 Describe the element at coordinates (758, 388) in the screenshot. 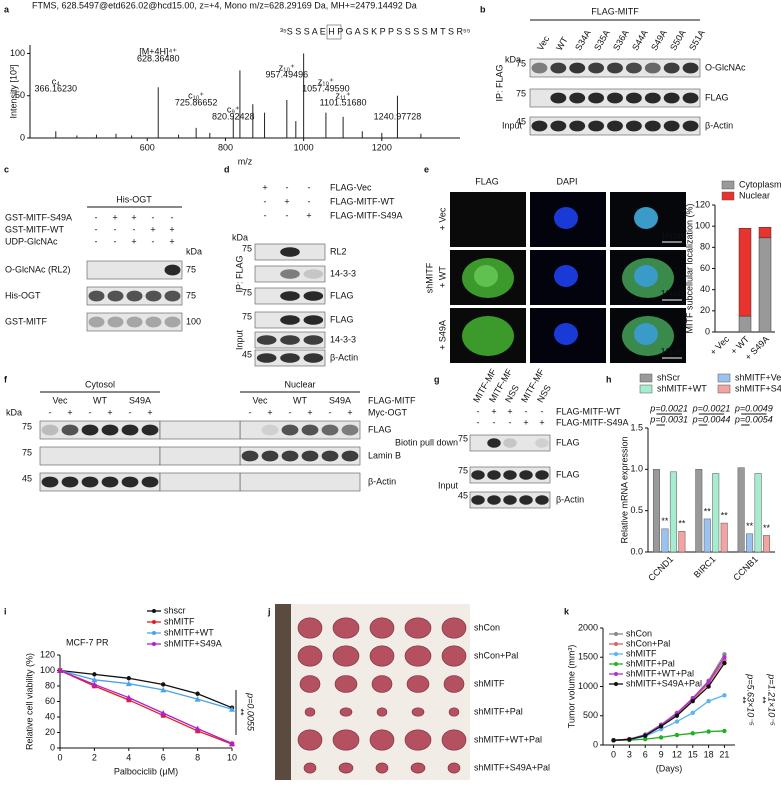

I see `legend-label: shMITF+S49A` at that location.